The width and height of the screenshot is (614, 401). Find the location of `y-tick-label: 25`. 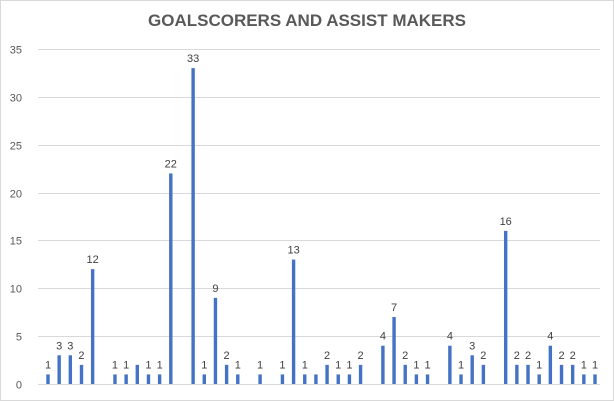

y-tick-label: 25 is located at coordinates (16, 147).